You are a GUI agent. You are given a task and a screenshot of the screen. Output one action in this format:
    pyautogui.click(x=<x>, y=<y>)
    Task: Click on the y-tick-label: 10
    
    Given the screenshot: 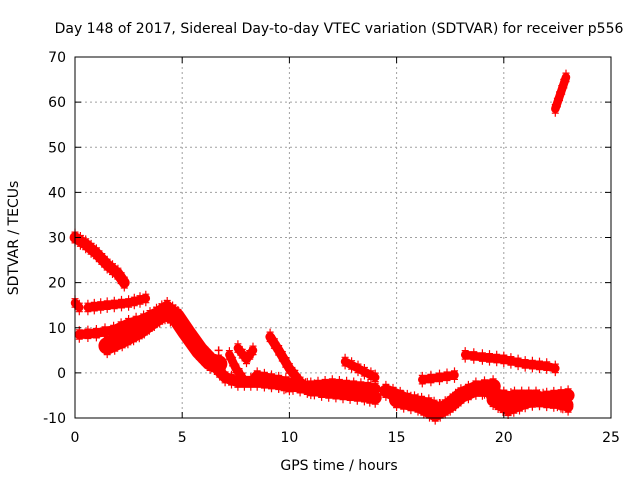 What is the action you would take?
    pyautogui.click(x=57, y=329)
    